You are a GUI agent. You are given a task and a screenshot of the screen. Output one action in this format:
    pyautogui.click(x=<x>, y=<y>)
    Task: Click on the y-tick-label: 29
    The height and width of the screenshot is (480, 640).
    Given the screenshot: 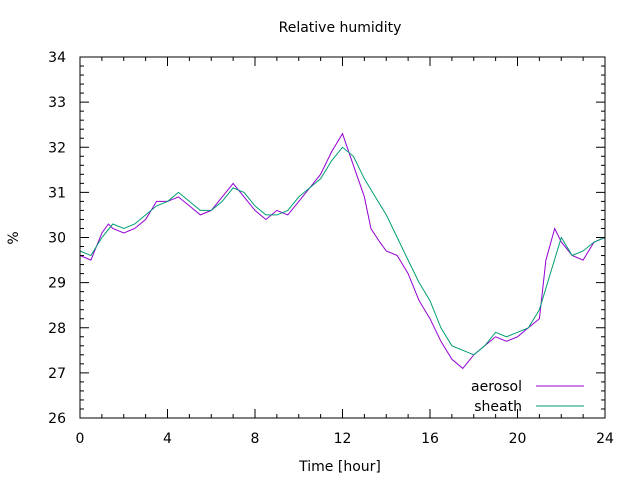 What is the action you would take?
    pyautogui.click(x=57, y=284)
    